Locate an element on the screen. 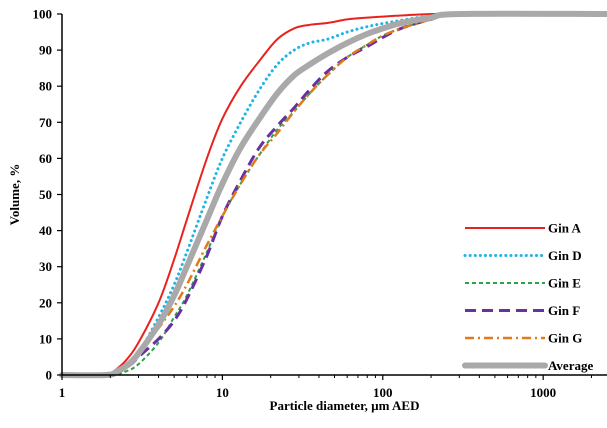 The width and height of the screenshot is (607, 428). y-axis-title: Volume, % is located at coordinates (14, 195).